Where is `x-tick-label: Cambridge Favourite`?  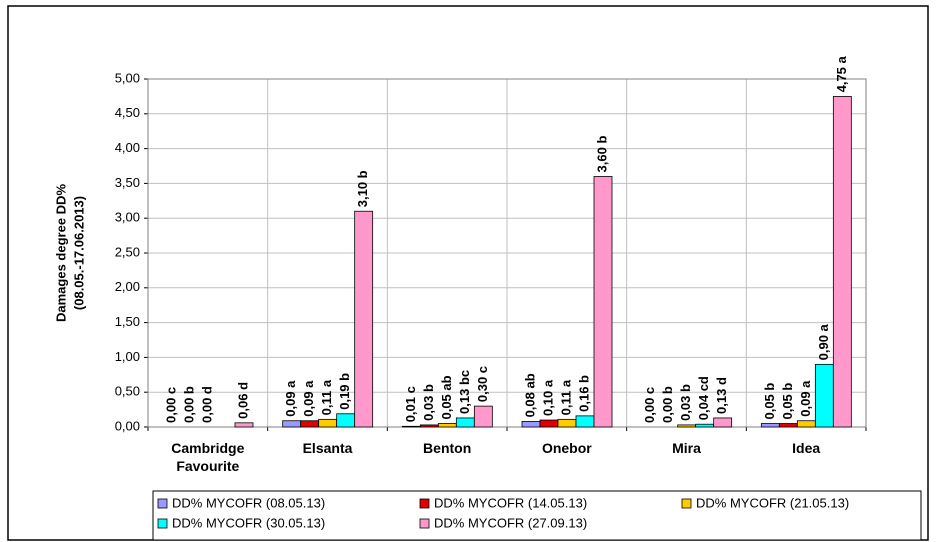 x-tick-label: Cambridge Favourite is located at coordinates (208, 457).